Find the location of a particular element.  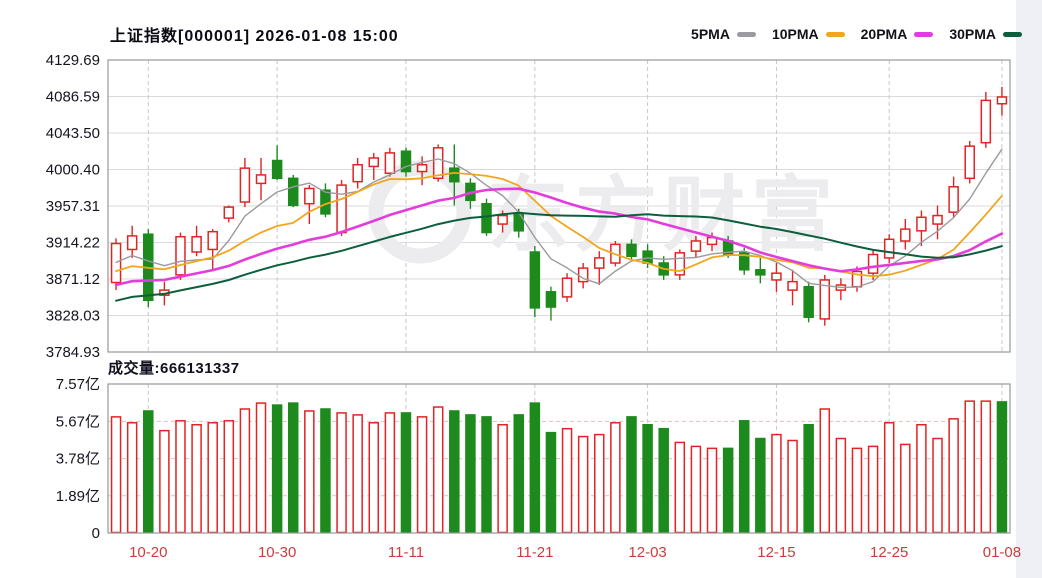

legend-item-10pma: 10PMA is located at coordinates (808, 34).